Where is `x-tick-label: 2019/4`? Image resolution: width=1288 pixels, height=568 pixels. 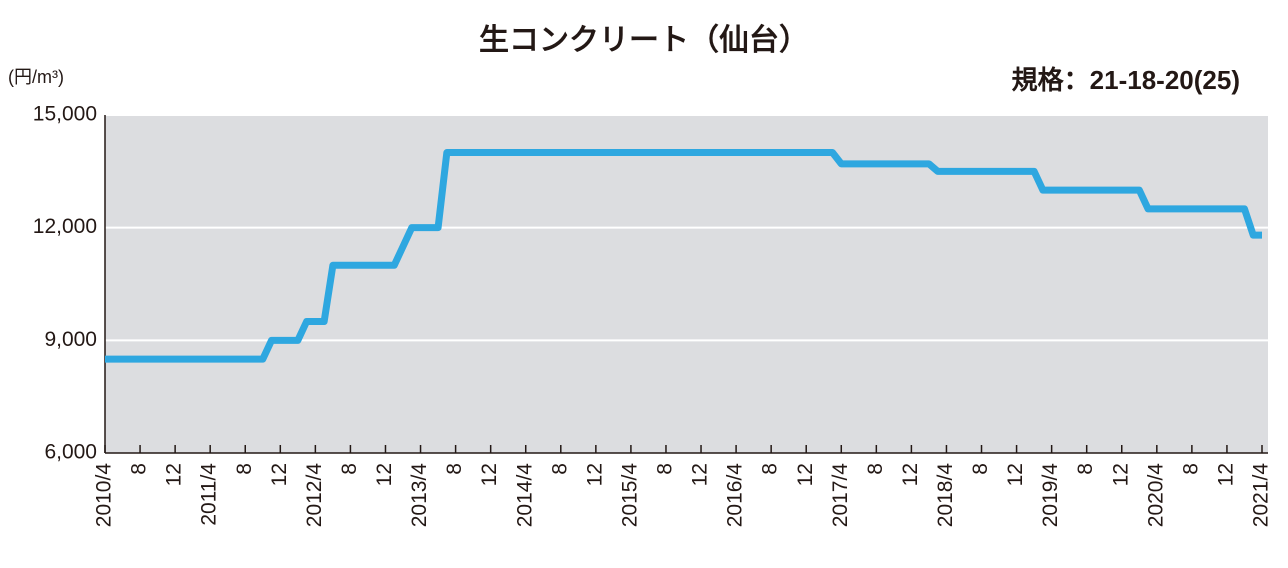
x-tick-label: 2019/4 is located at coordinates (1050, 495).